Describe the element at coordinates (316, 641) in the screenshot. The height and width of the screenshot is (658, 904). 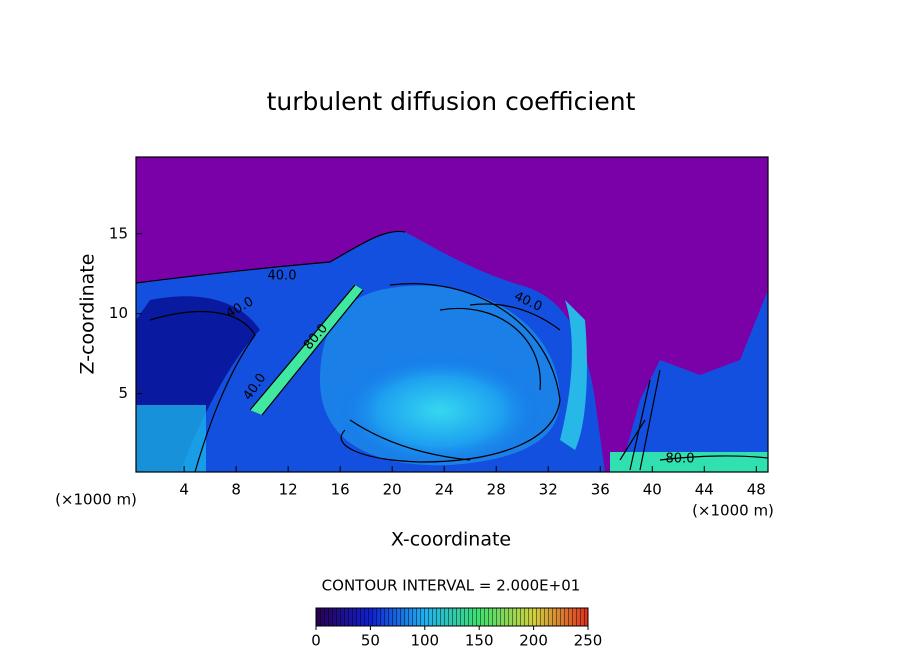
I see `colorbar-tick-label: 0` at that location.